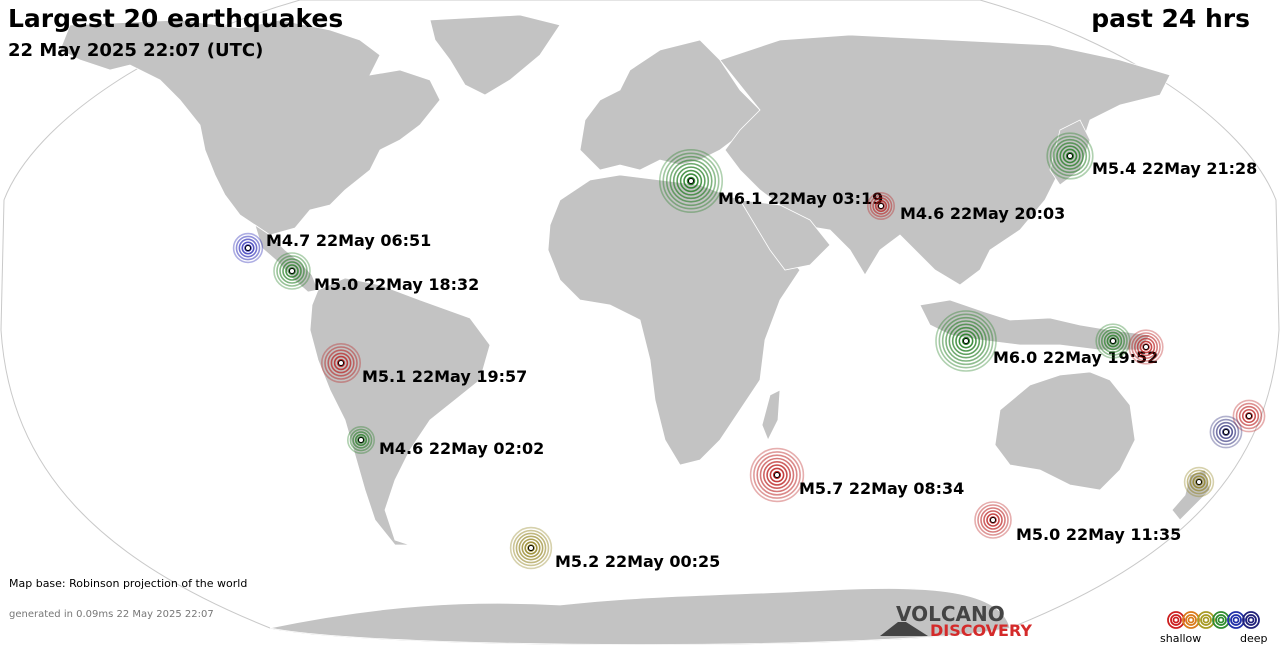 The width and height of the screenshot is (1280, 650). I want to click on greenland, so click(495, 55).